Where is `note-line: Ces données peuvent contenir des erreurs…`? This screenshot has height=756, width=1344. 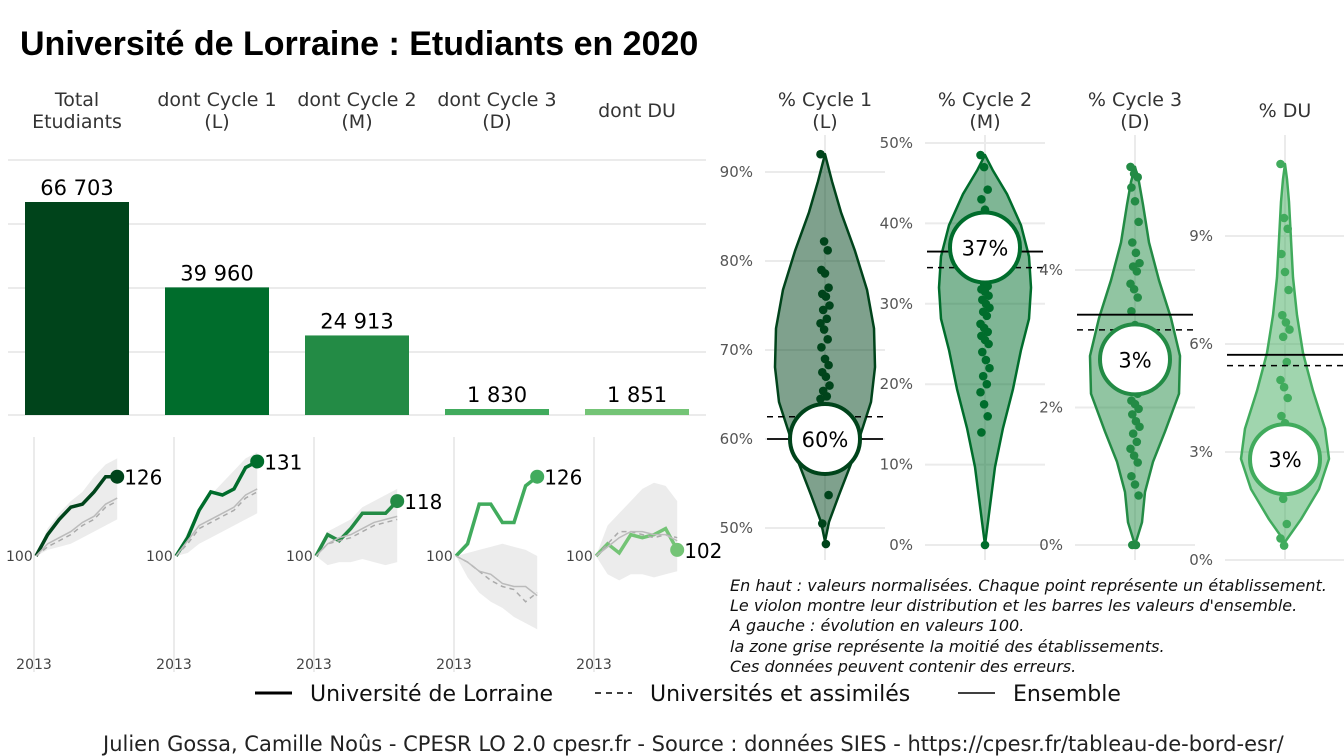
note-line: Ces données peuvent contenir des erreurs… is located at coordinates (903, 666).